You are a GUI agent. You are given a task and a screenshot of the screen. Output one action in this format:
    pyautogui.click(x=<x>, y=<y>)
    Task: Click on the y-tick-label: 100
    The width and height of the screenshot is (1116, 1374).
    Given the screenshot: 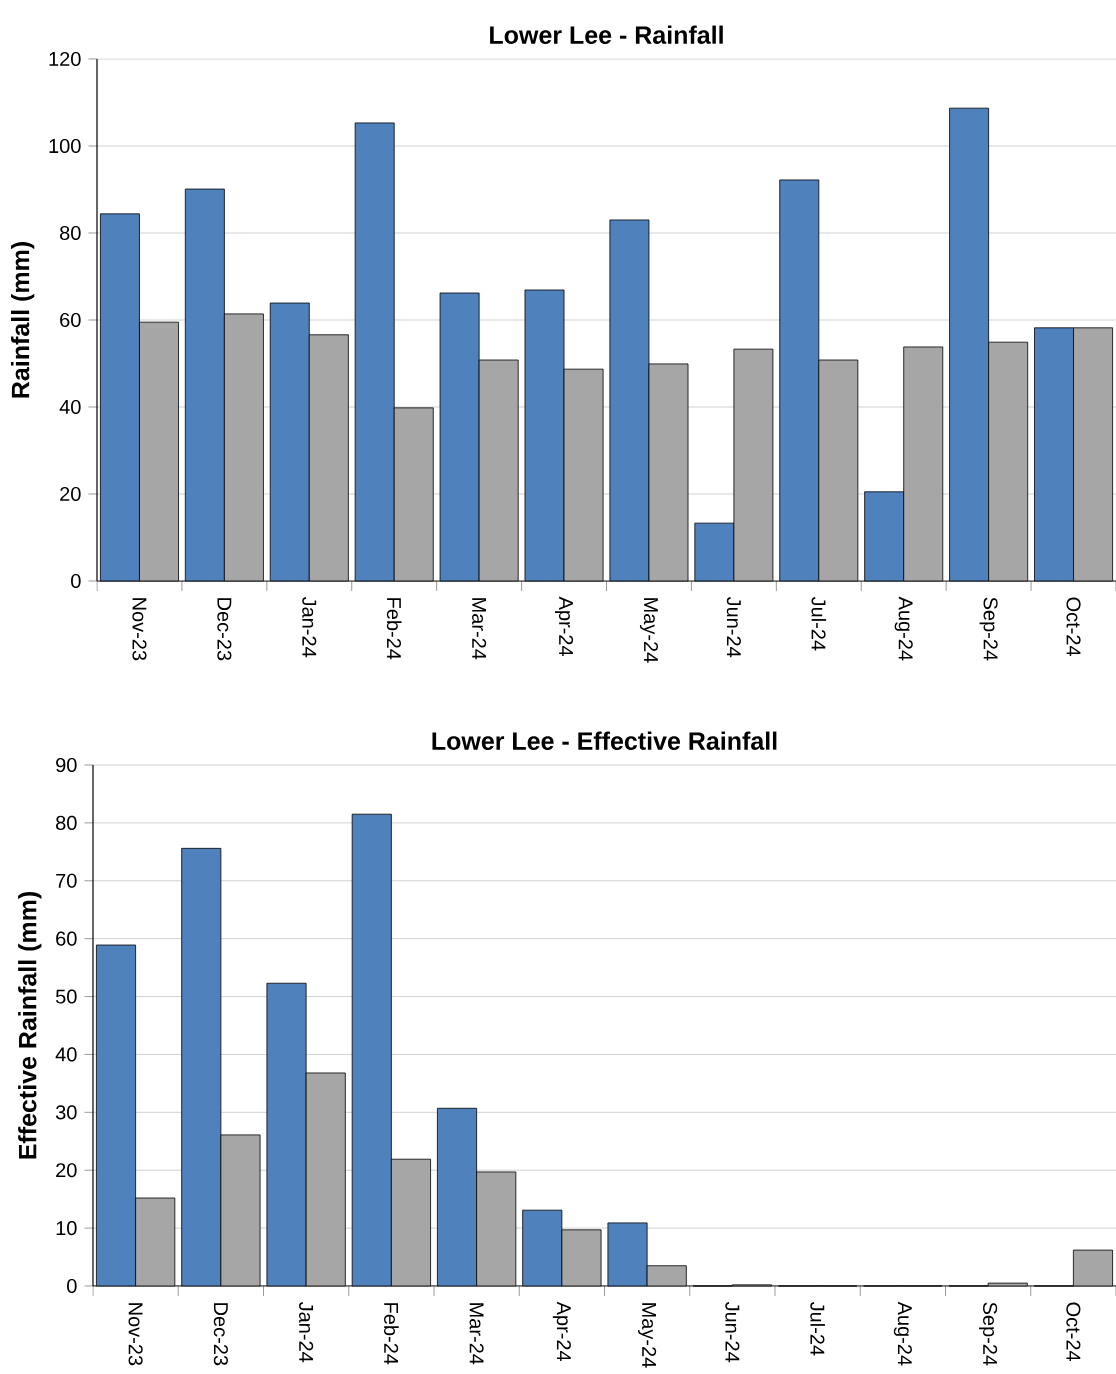 What is the action you would take?
    pyautogui.click(x=65, y=146)
    